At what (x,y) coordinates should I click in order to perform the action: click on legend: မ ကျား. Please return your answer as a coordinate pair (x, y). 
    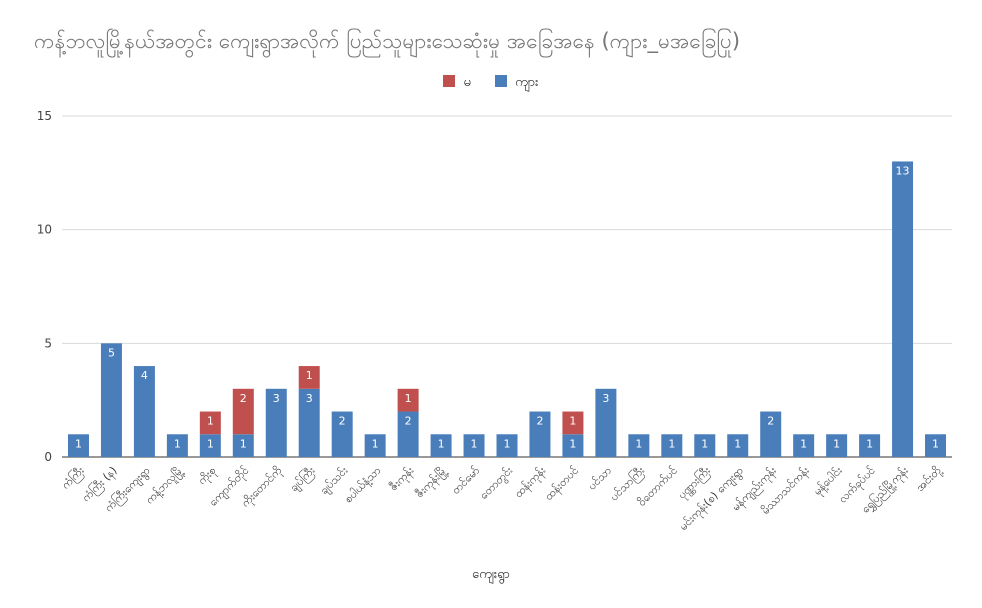
    Looking at the image, I should click on (491, 83).